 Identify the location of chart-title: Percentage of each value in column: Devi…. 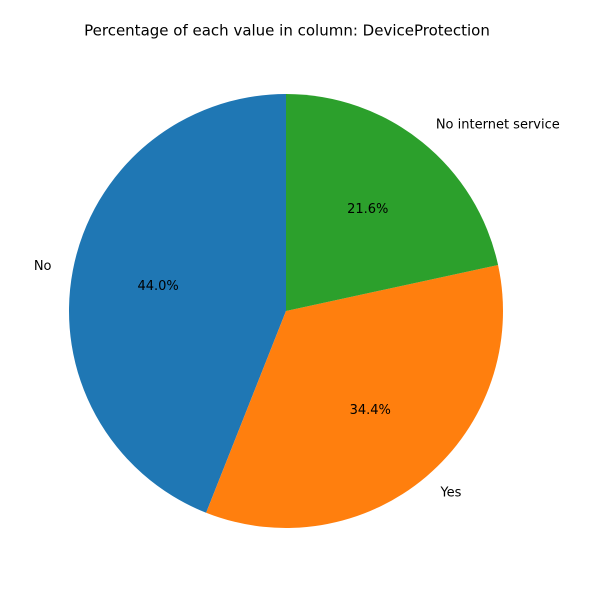
(287, 31).